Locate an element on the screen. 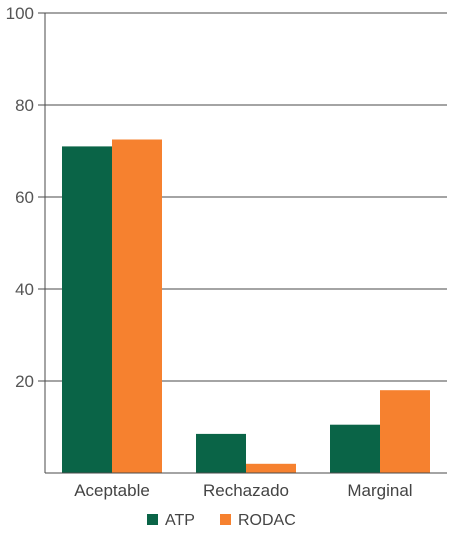  bar-rodac-aceptable is located at coordinates (137, 306).